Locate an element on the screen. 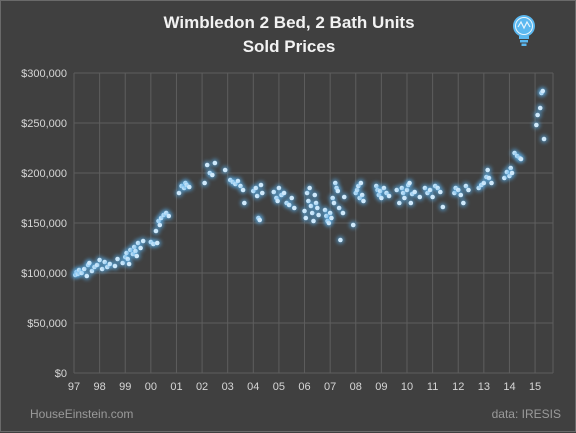  footer-site-label: HouseEinstein.com is located at coordinates (82, 414).